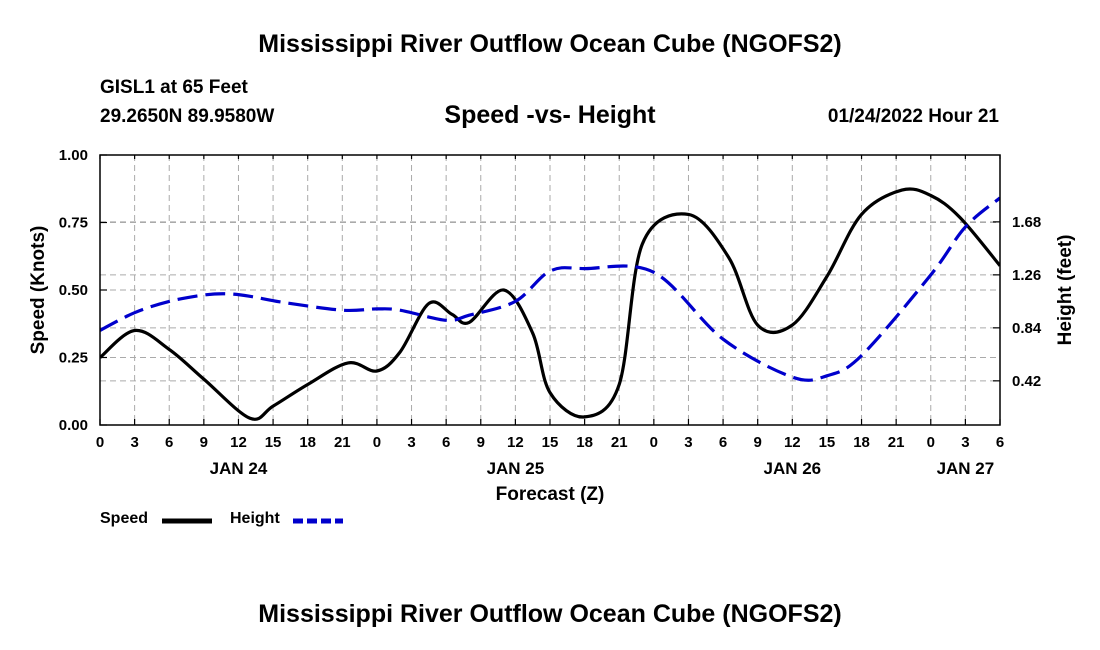 Image resolution: width=1100 pixels, height=650 pixels. Describe the element at coordinates (73, 223) in the screenshot. I see `y-tick-label: 0.75` at that location.